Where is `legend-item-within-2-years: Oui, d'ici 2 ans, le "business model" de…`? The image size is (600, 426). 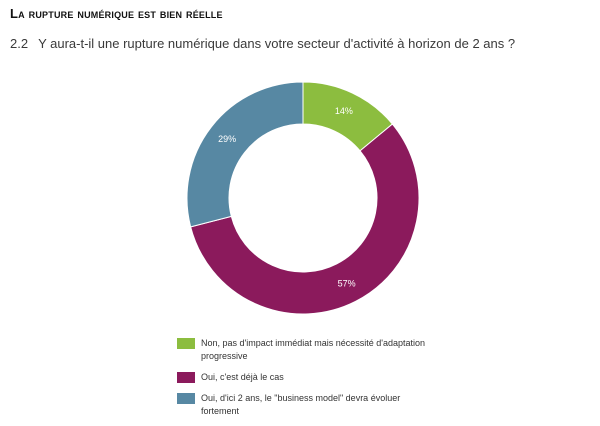 legend-item-within-2-years: Oui, d'ici 2 ans, le "business model" de… is located at coordinates (307, 405).